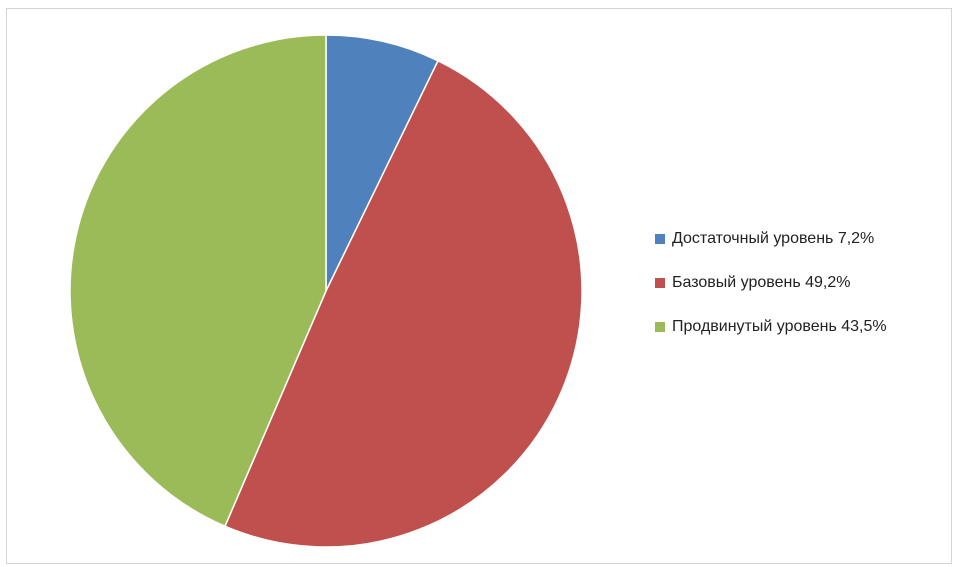 The image size is (956, 567). I want to click on legend-item-dostatochny: Достаточный уровень 7,2%, so click(771, 239).